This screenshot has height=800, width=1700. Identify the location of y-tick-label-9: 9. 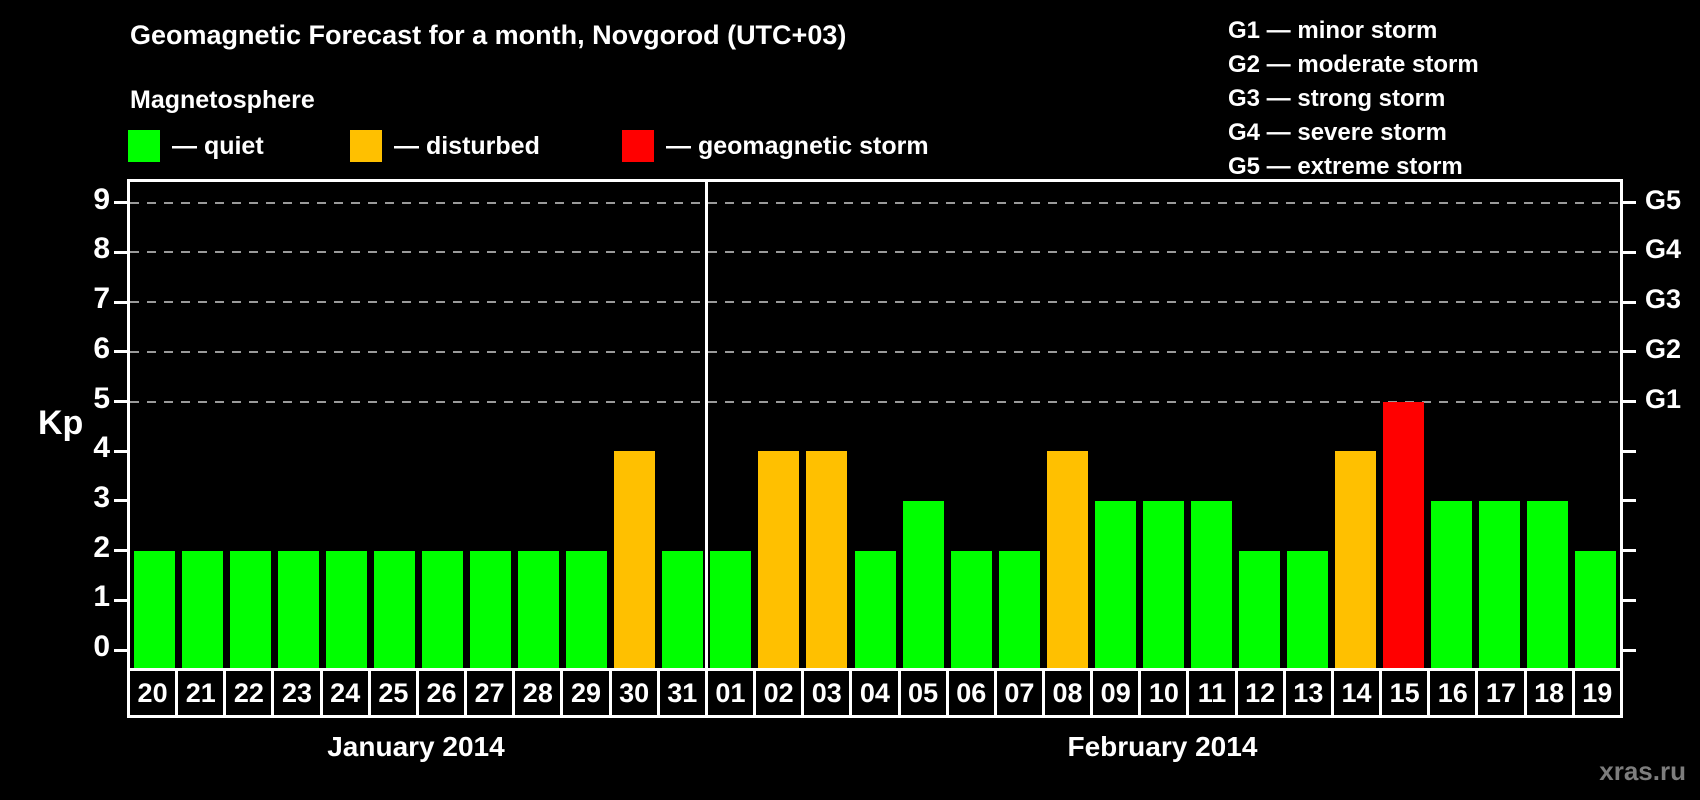
(101, 199).